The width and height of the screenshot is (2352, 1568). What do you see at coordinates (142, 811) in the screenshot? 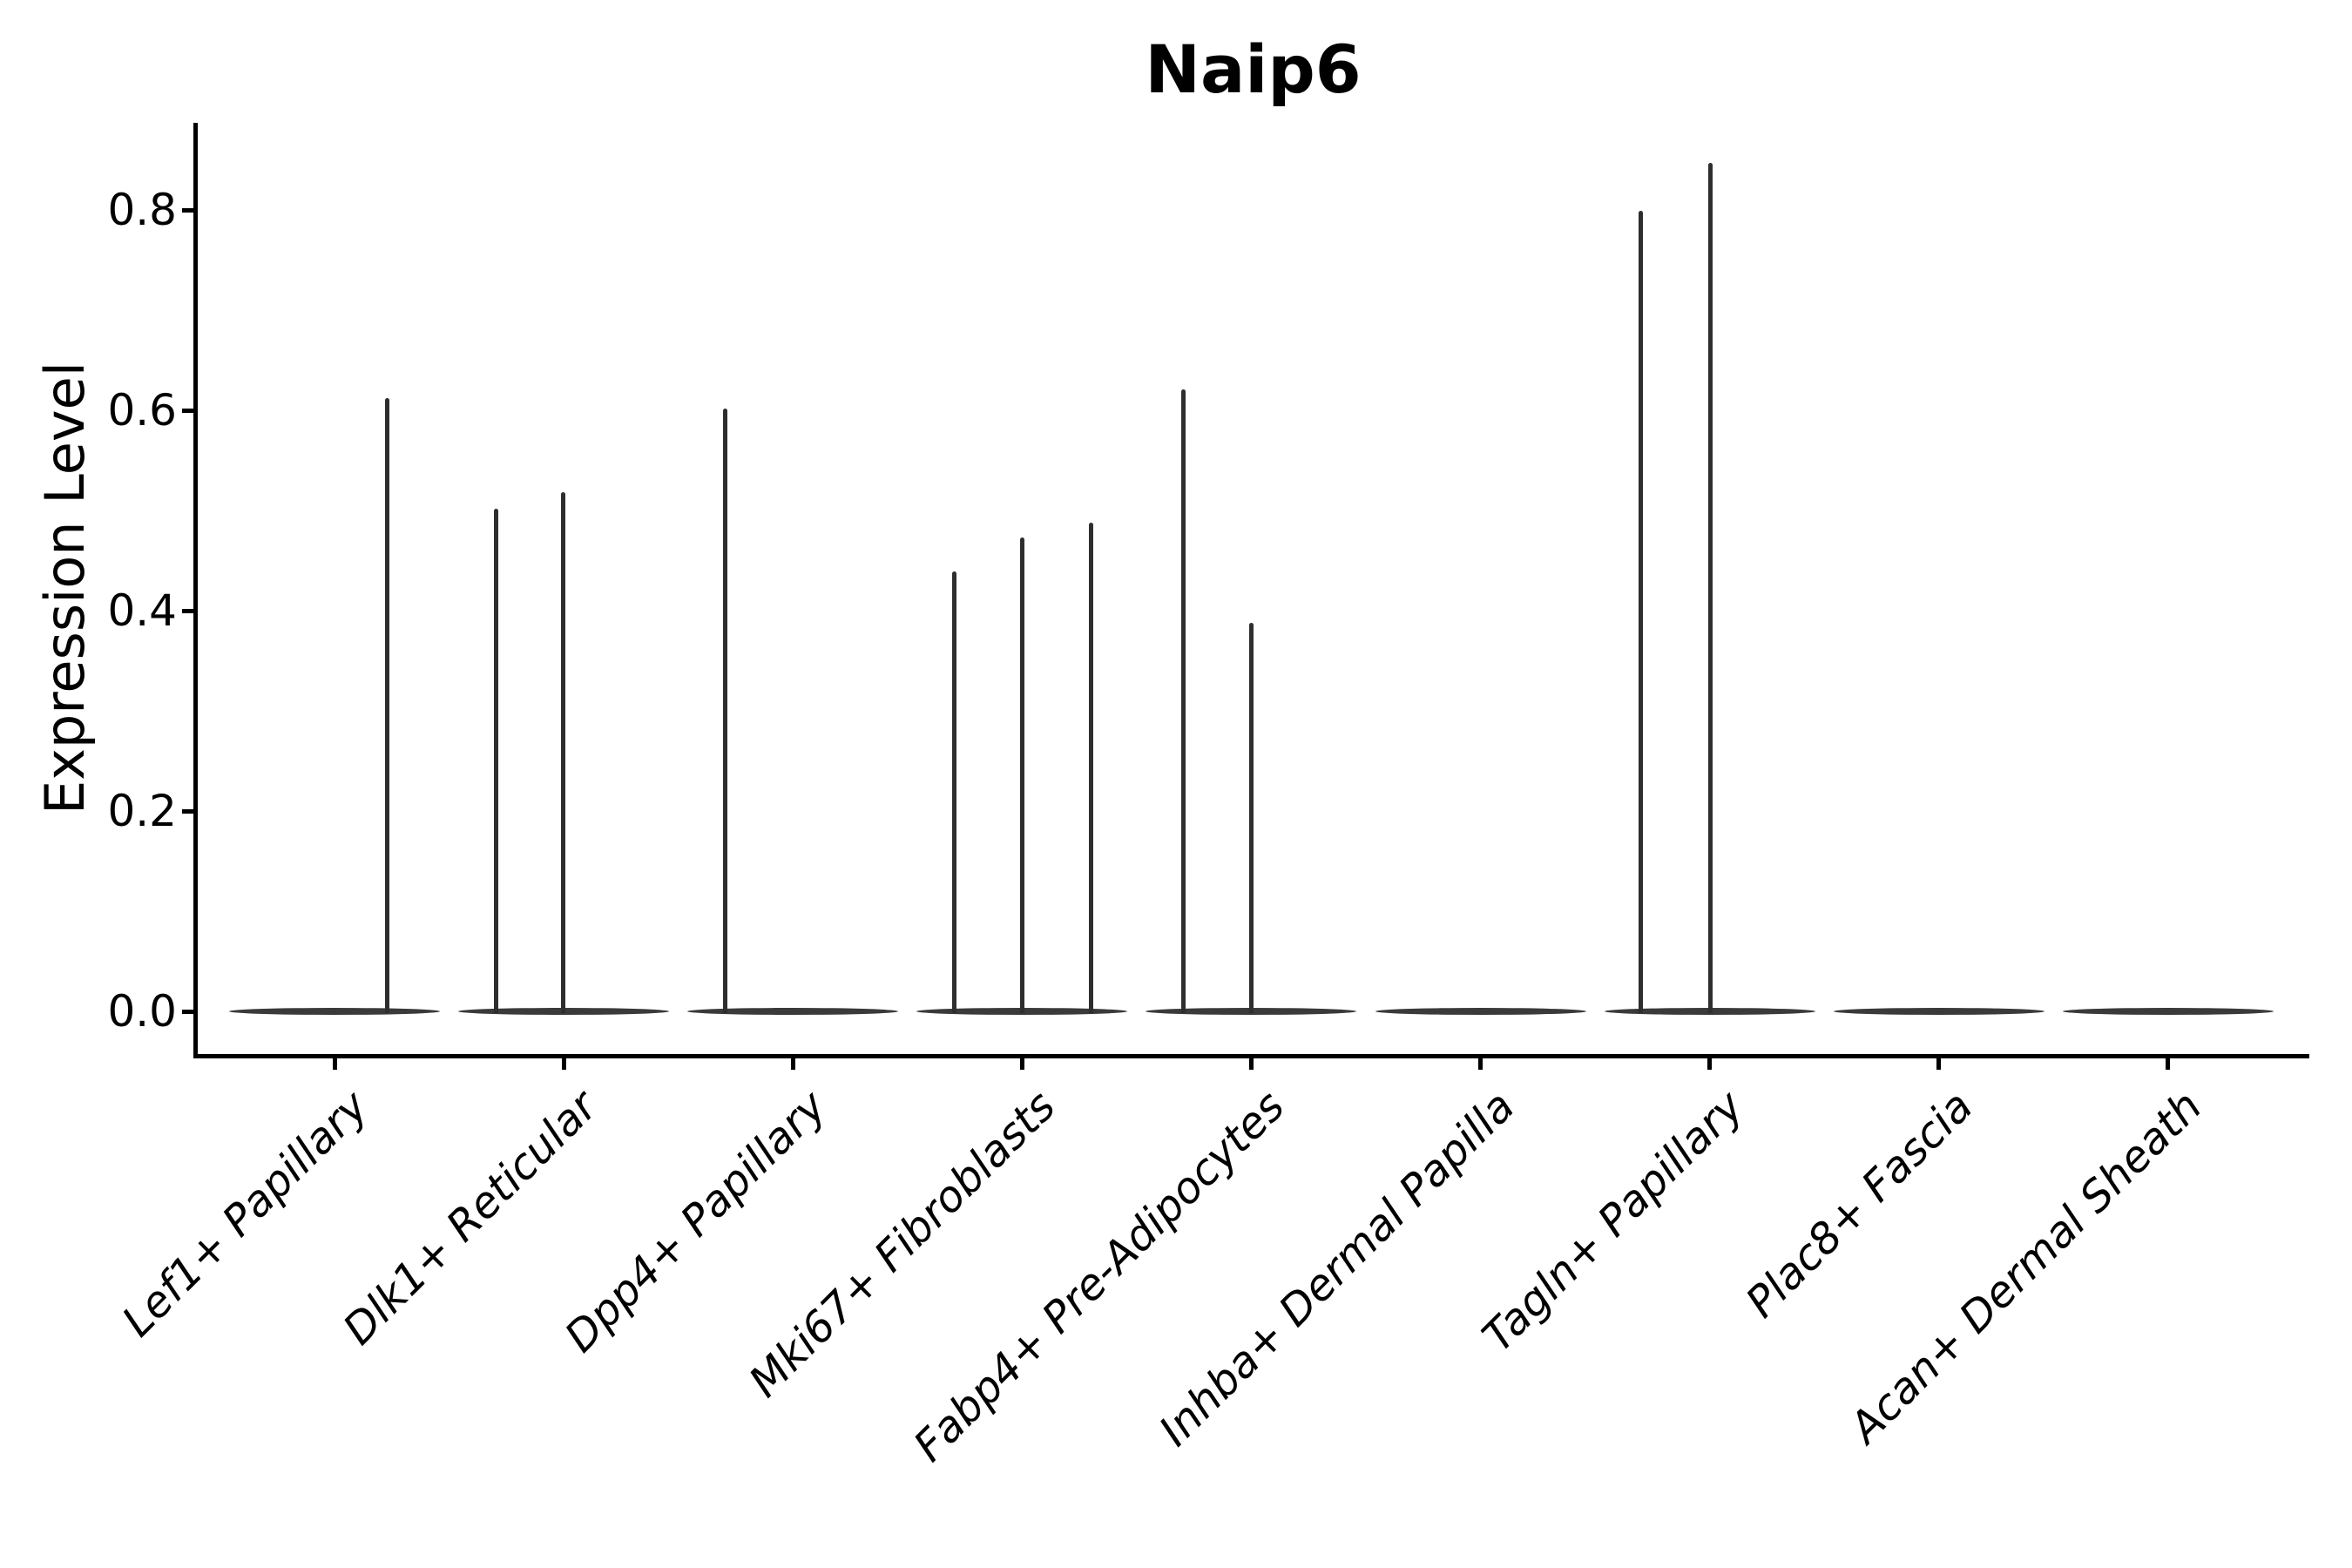
I see `y-tick-label: 0.2` at bounding box center [142, 811].